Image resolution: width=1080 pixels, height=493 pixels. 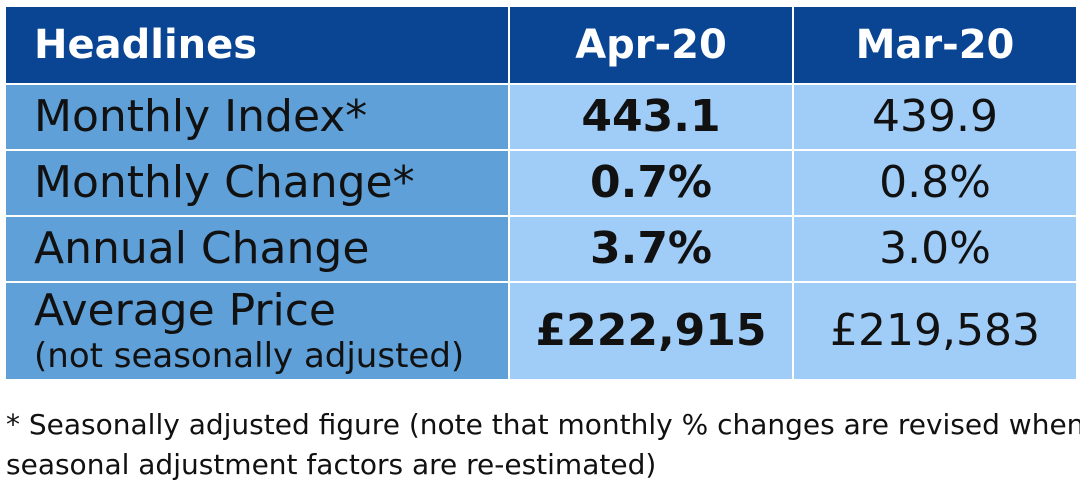 I want to click on header-headlines: Headlines, so click(x=257, y=45).